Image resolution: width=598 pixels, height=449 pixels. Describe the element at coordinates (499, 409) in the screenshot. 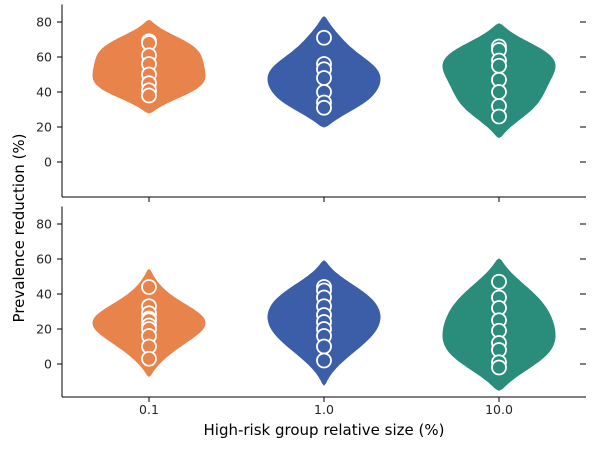

I see `x-tick-label: 10.0` at that location.